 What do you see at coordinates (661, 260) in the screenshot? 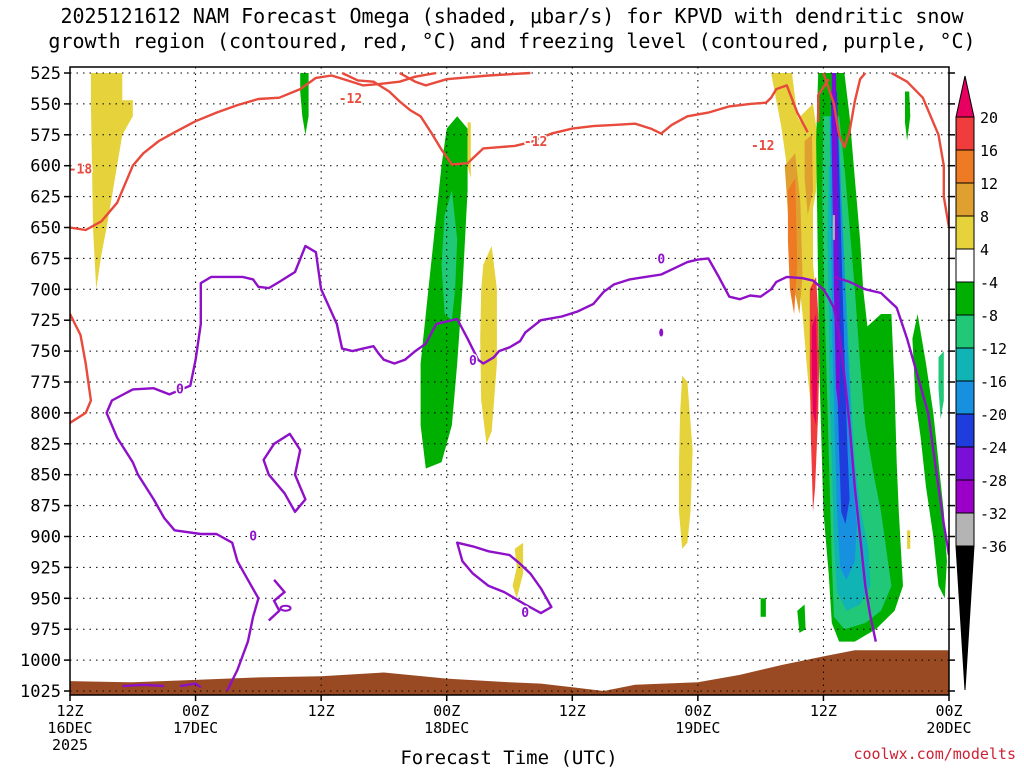
I see `contour-label-frz-d: 0` at bounding box center [661, 260].